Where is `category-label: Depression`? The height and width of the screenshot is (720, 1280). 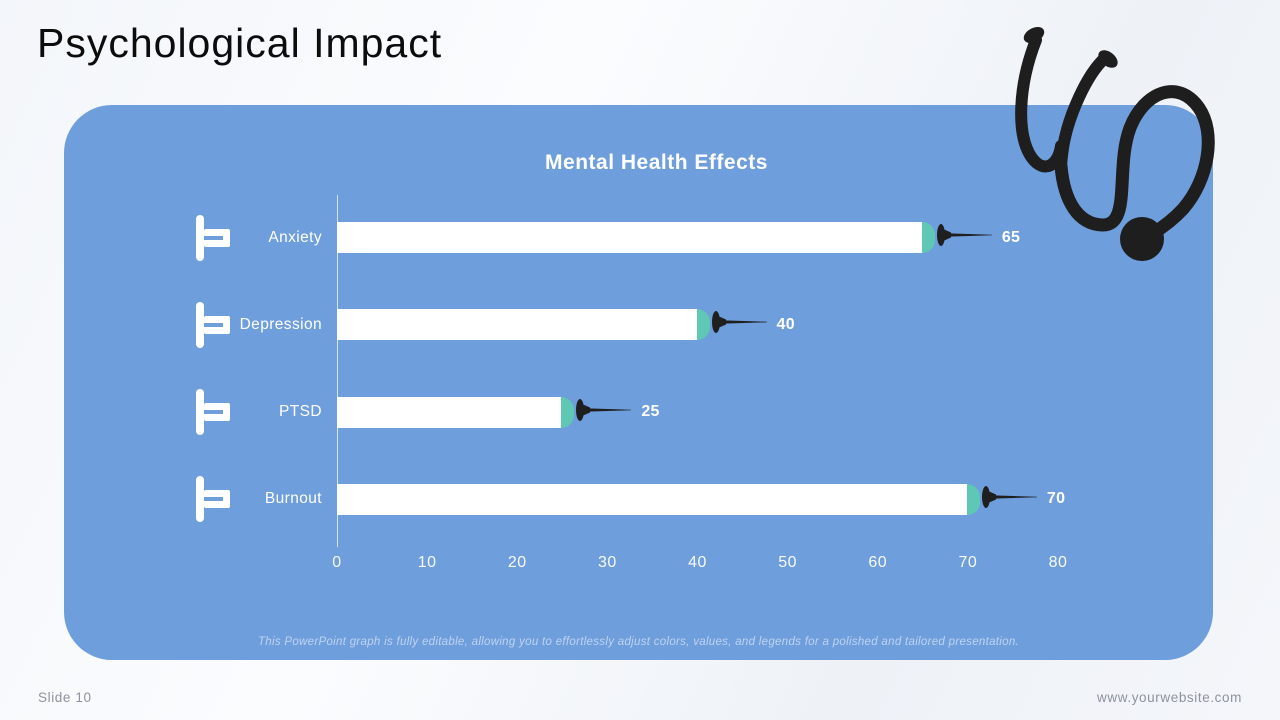
category-label: Depression is located at coordinates (280, 324).